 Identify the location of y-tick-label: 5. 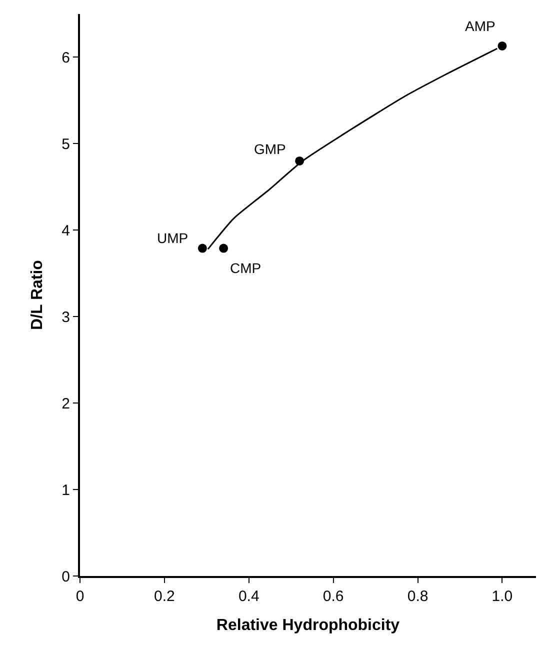
(66, 144).